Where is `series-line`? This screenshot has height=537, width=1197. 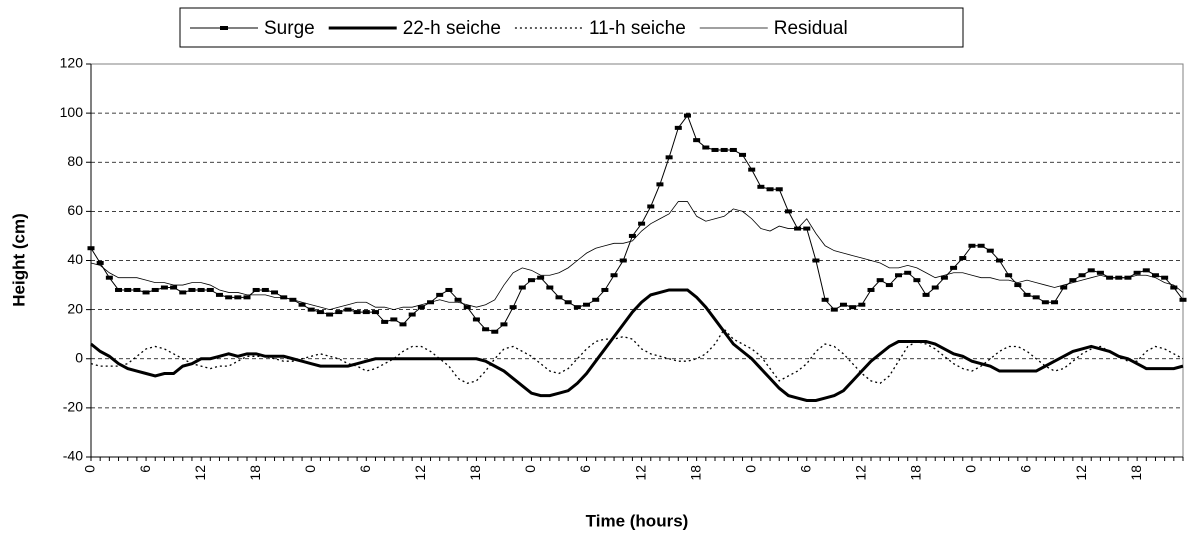 series-line is located at coordinates (637, 356).